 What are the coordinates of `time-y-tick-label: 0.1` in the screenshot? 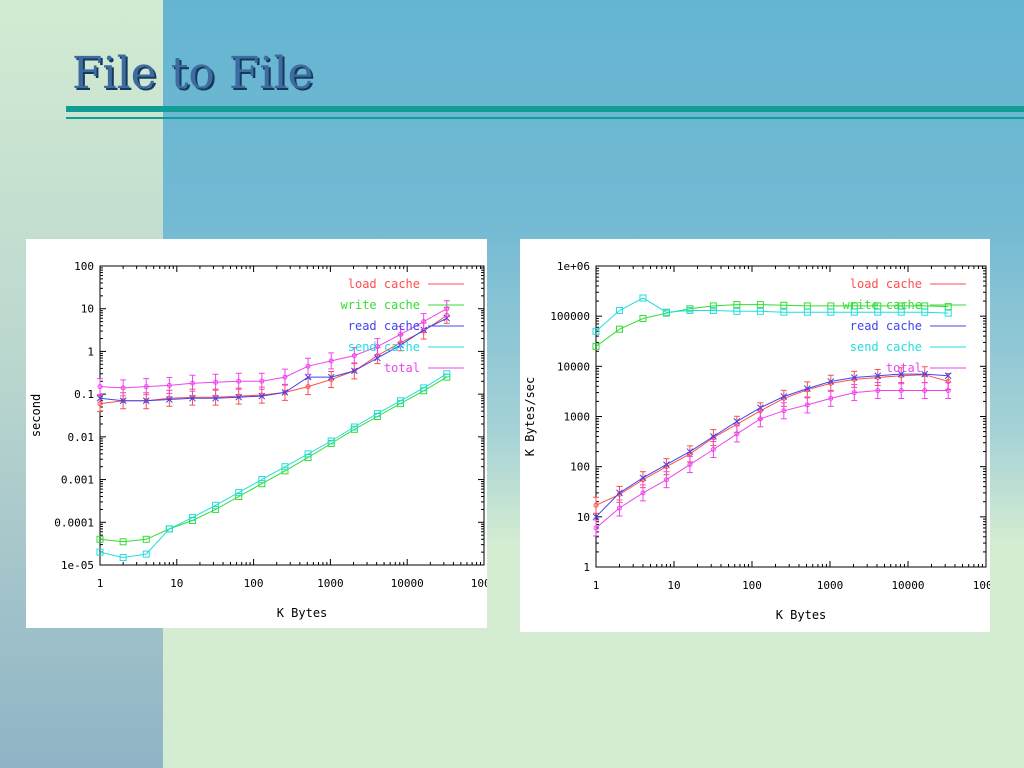 It's located at (84, 394).